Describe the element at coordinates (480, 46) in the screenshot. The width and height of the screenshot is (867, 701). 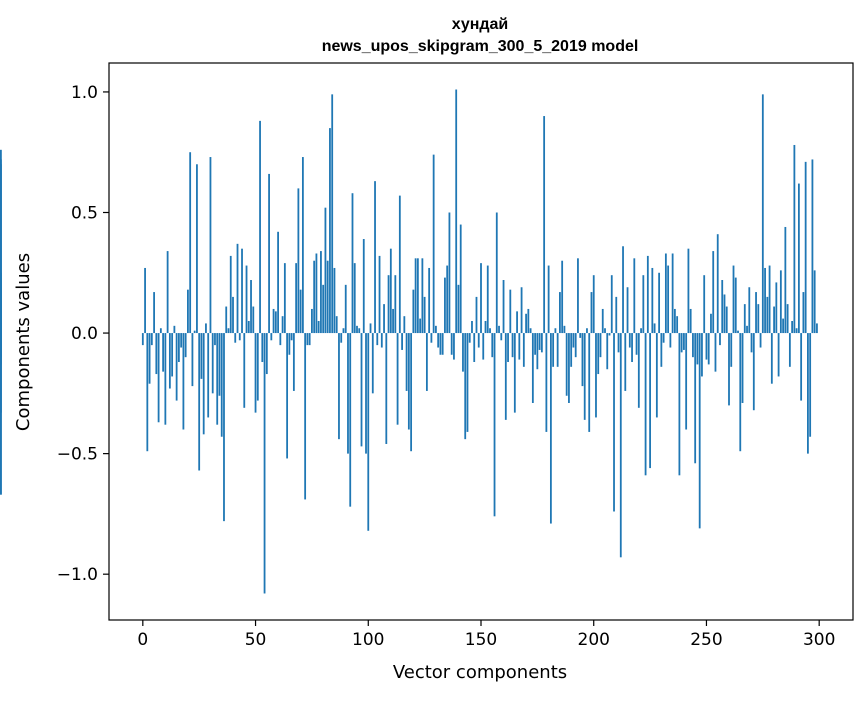
I see `chart-subtitle: news_upos_skipgram_300_5_2019 model` at that location.